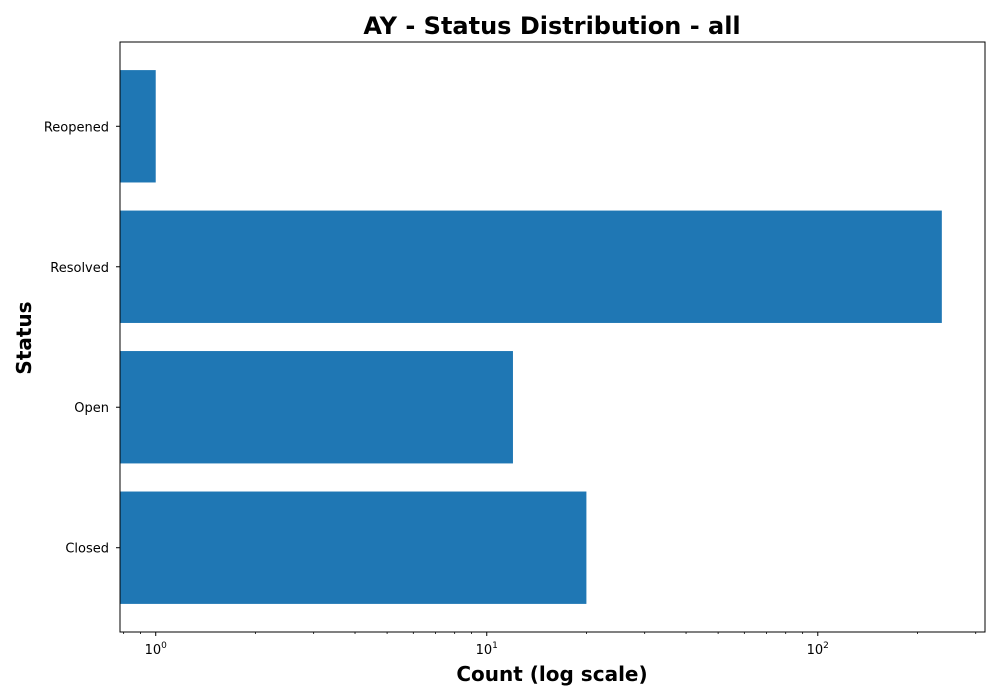 This screenshot has height=700, width=1000. What do you see at coordinates (353, 548) in the screenshot?
I see `bar-closed` at bounding box center [353, 548].